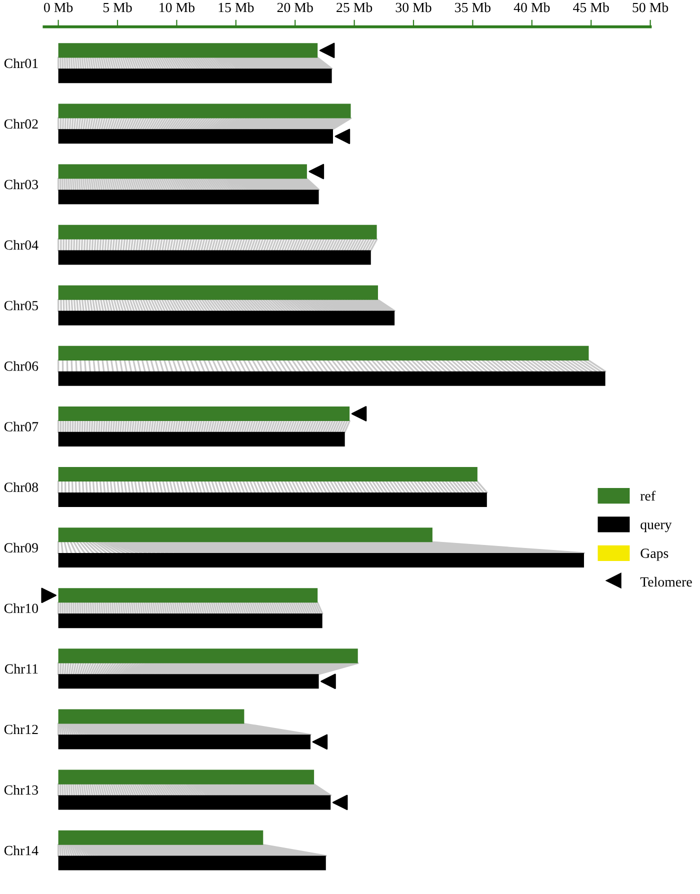  Describe the element at coordinates (650, 7) in the screenshot. I see `x-tick-label: 50 Mb` at that location.